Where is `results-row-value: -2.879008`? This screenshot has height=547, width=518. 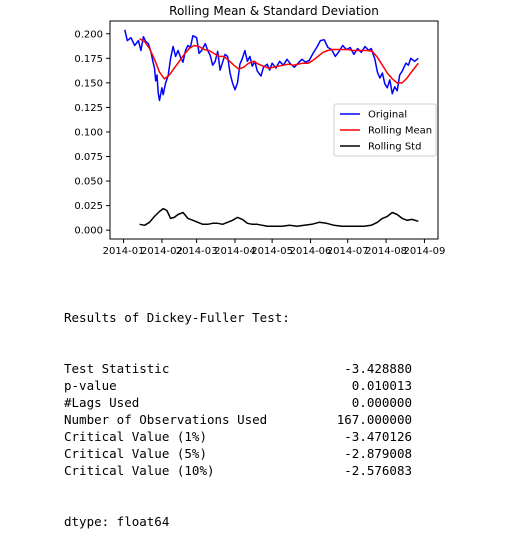 results-row-value: -2.879008 is located at coordinates (354, 453).